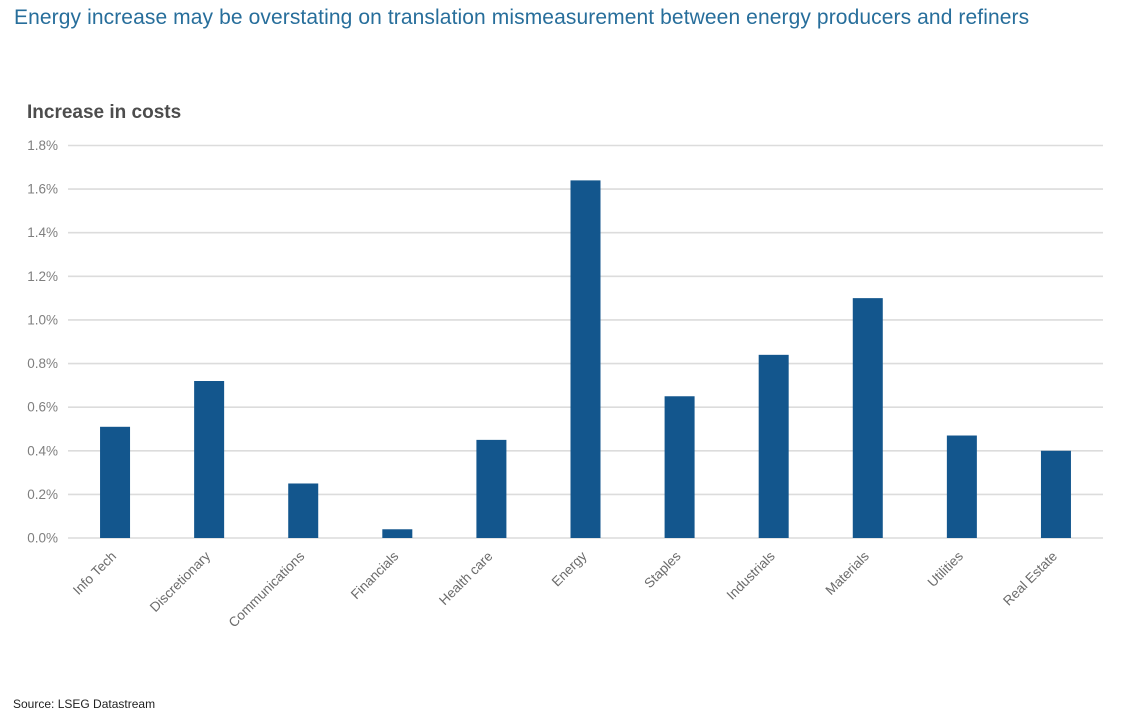 Image resolution: width=1128 pixels, height=724 pixels. Describe the element at coordinates (42, 145) in the screenshot. I see `y-tick-label: 1.8%` at that location.